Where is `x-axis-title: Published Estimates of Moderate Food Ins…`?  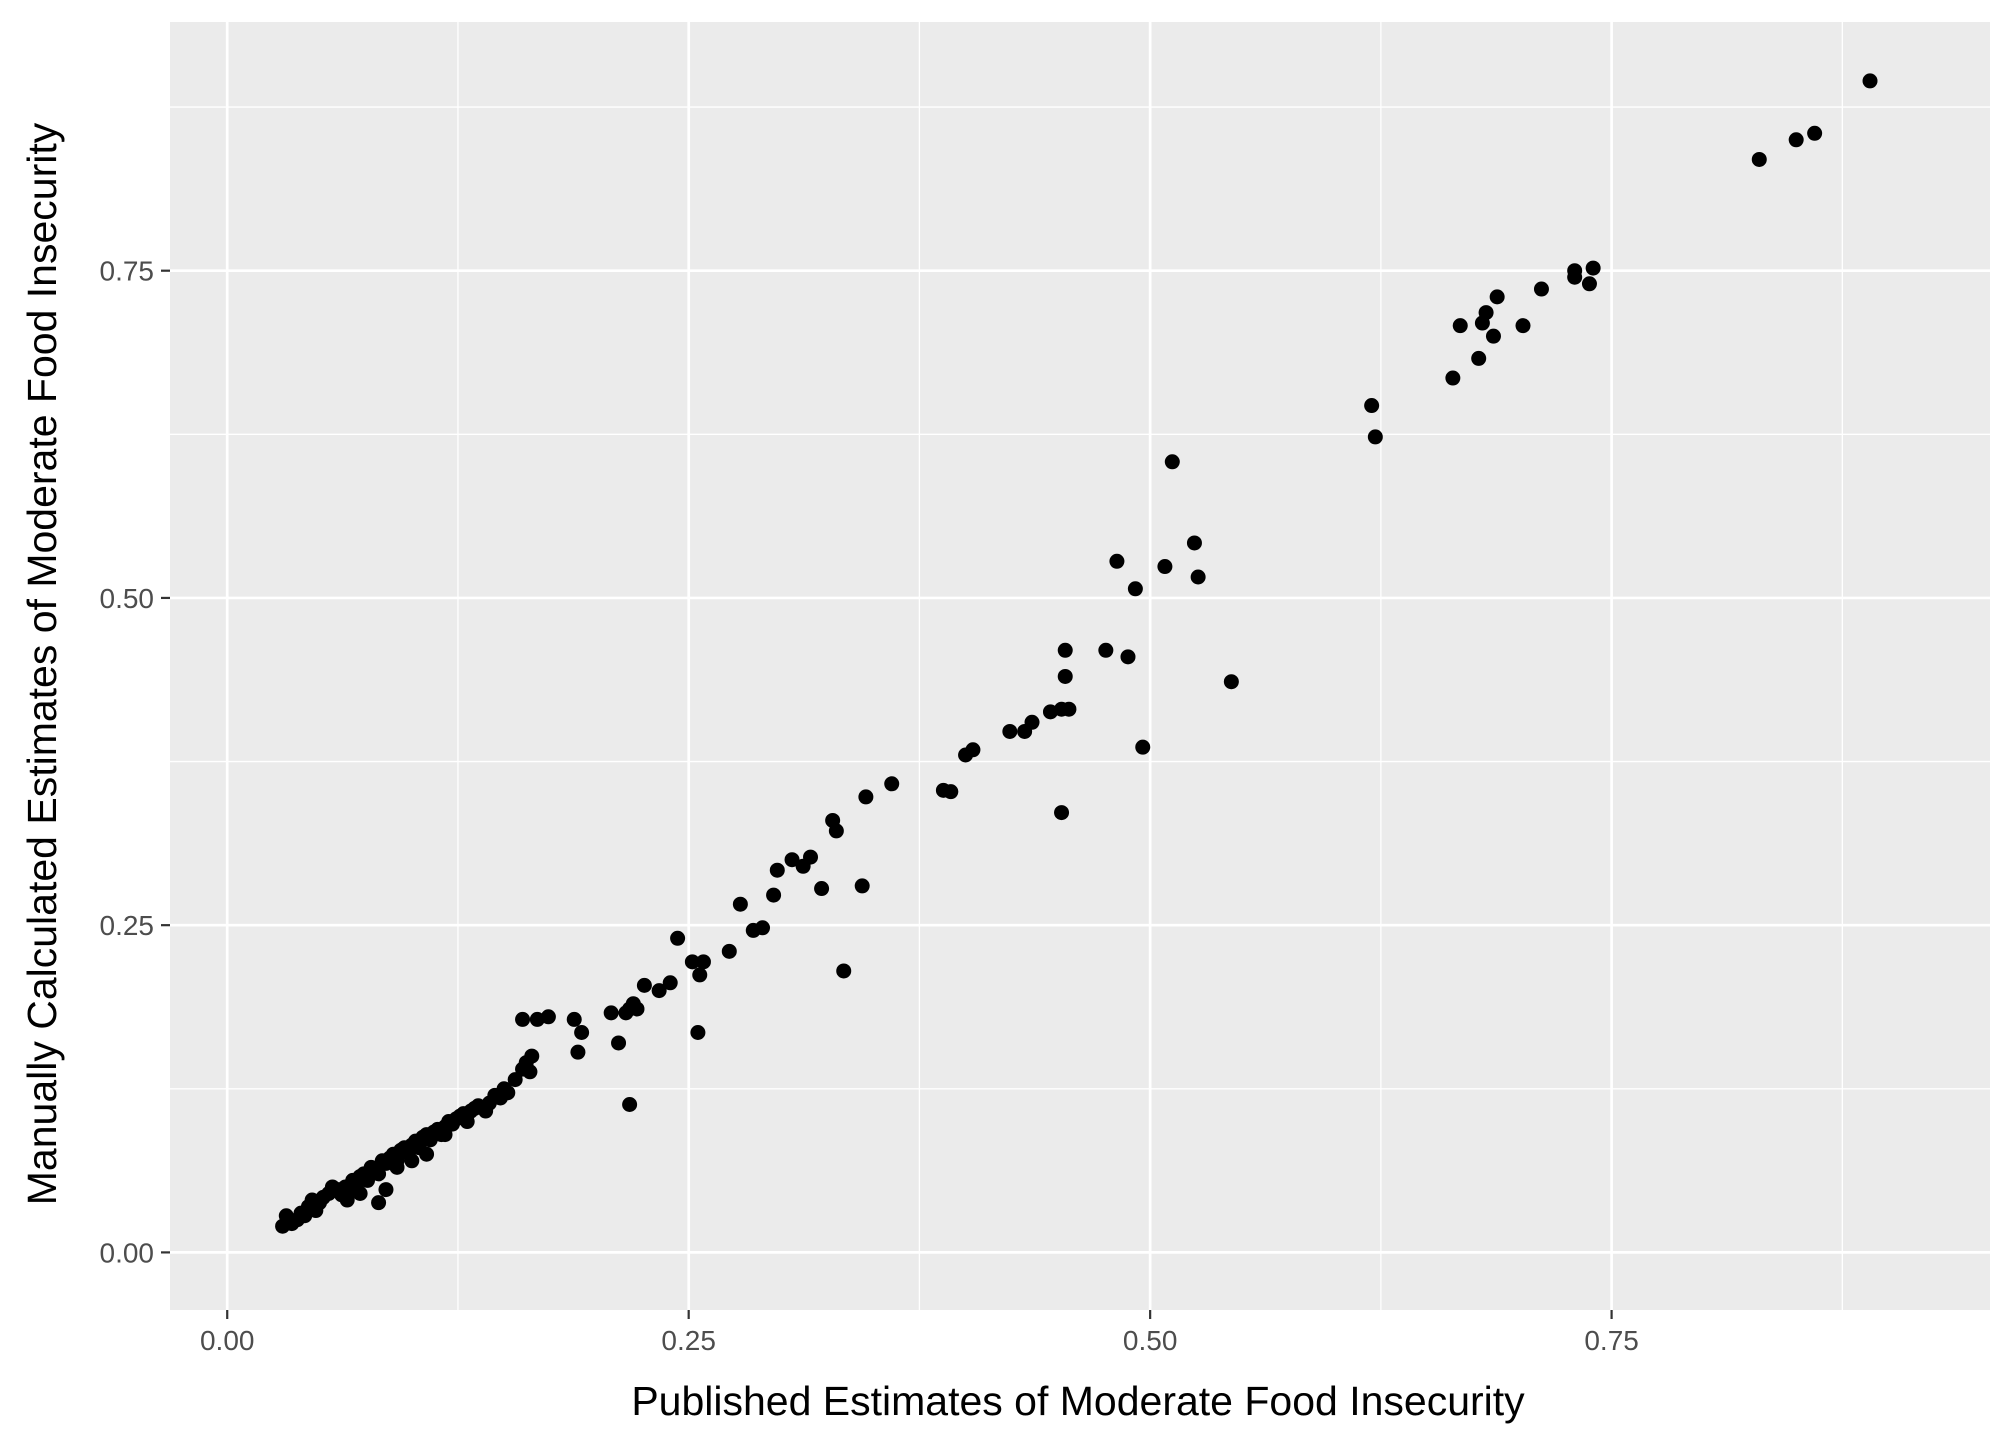
x-axis-title: Published Estimates of Moderate Food Ins… is located at coordinates (1078, 1401).